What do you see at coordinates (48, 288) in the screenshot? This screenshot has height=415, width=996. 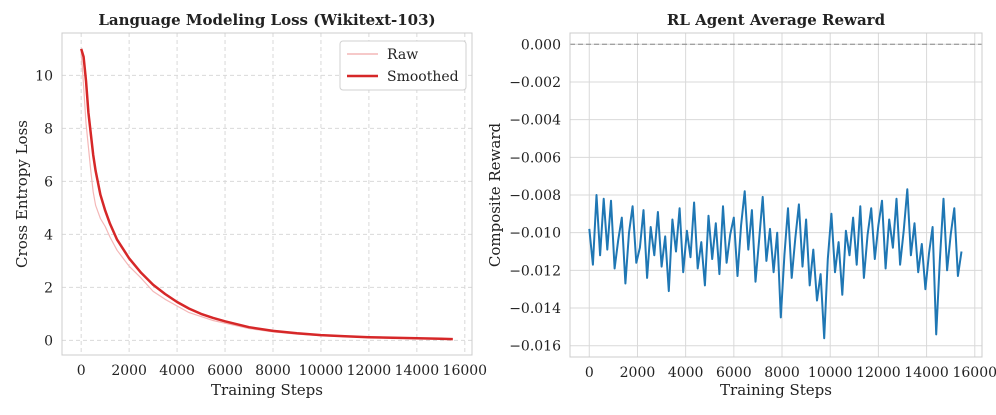 I see `y-tick-label: 2` at bounding box center [48, 288].